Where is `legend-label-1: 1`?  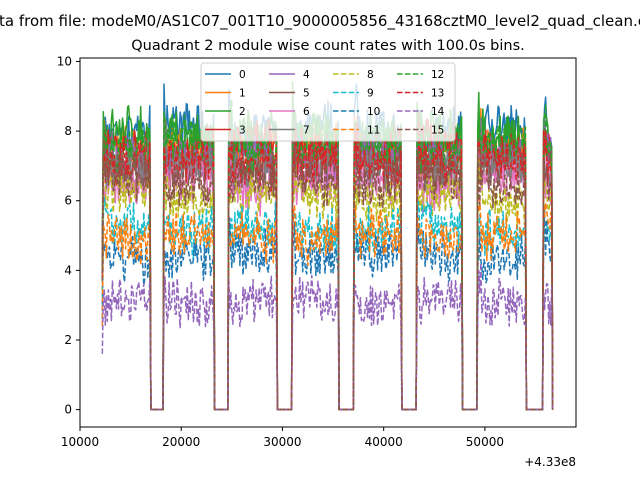
legend-label-1: 1 is located at coordinates (242, 94).